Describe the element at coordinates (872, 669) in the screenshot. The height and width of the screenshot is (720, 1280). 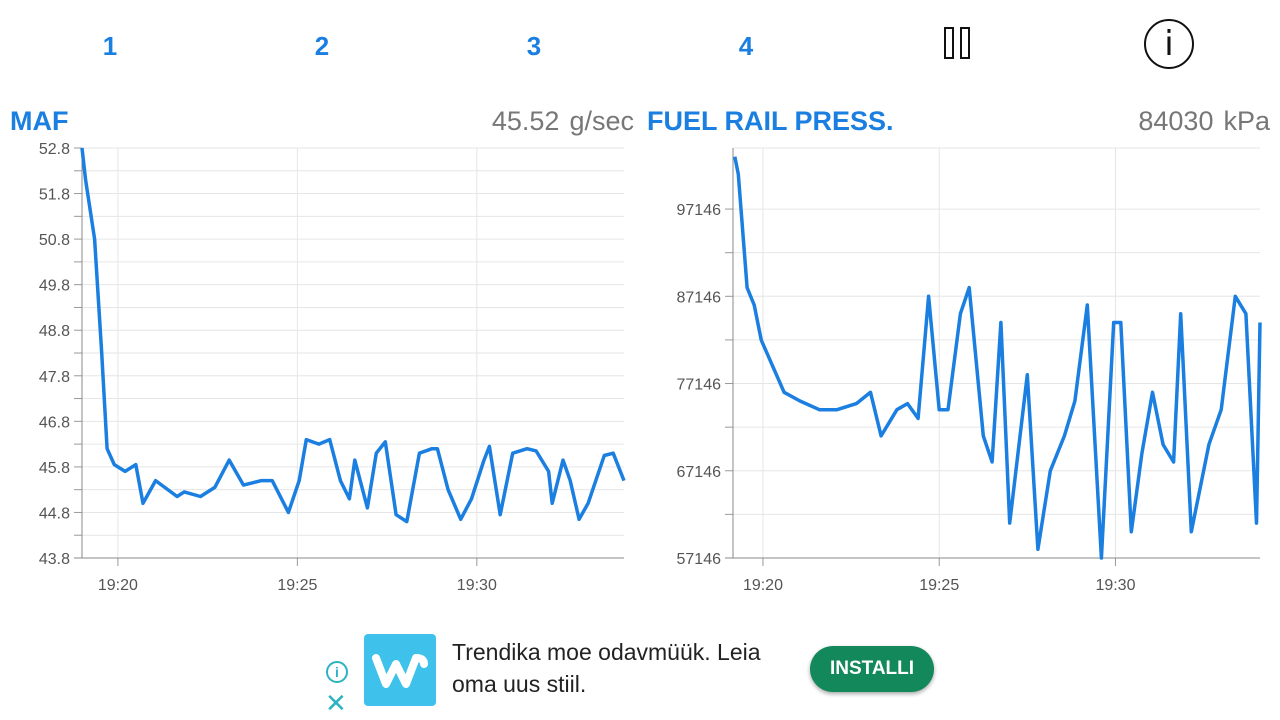
I see `install-button: INSTALLI` at that location.